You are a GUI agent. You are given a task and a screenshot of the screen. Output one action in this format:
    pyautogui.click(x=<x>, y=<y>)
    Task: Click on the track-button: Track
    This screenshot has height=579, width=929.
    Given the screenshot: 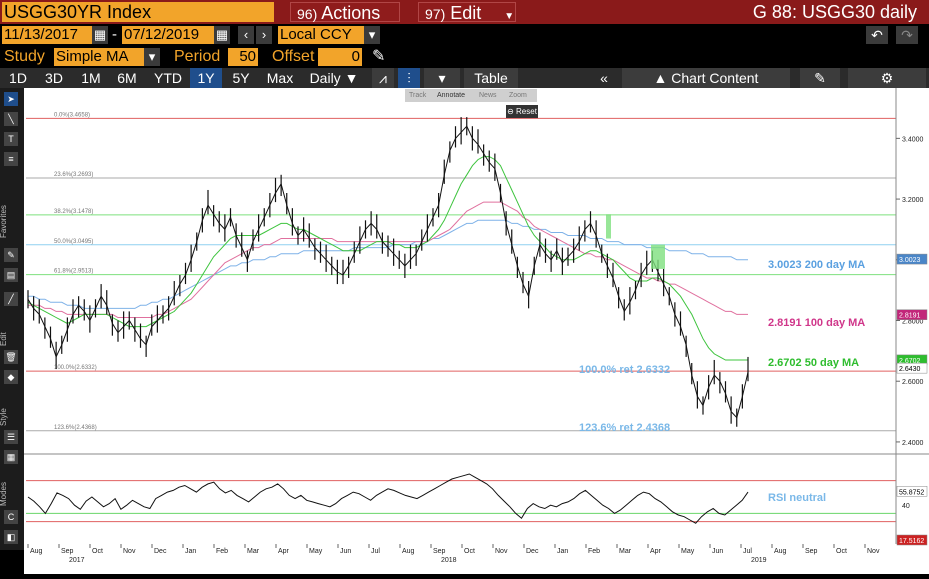 What is the action you would take?
    pyautogui.click(x=418, y=95)
    